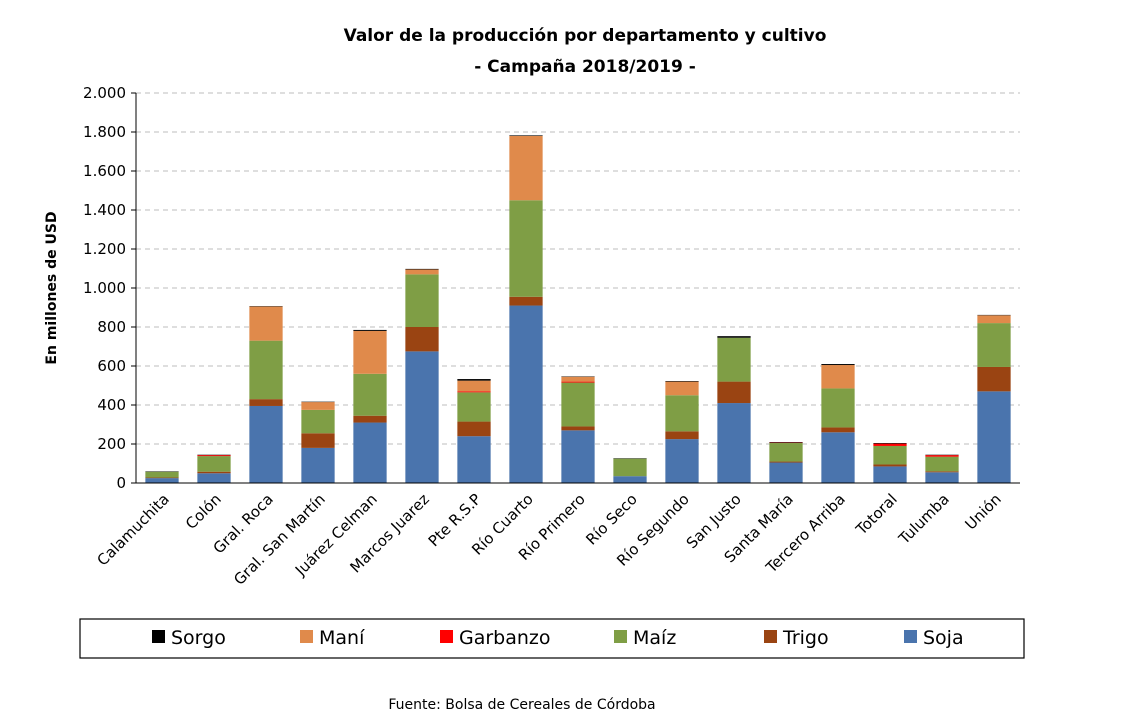 The image size is (1121, 726). I want to click on legend-label-soja: Soja, so click(943, 638).